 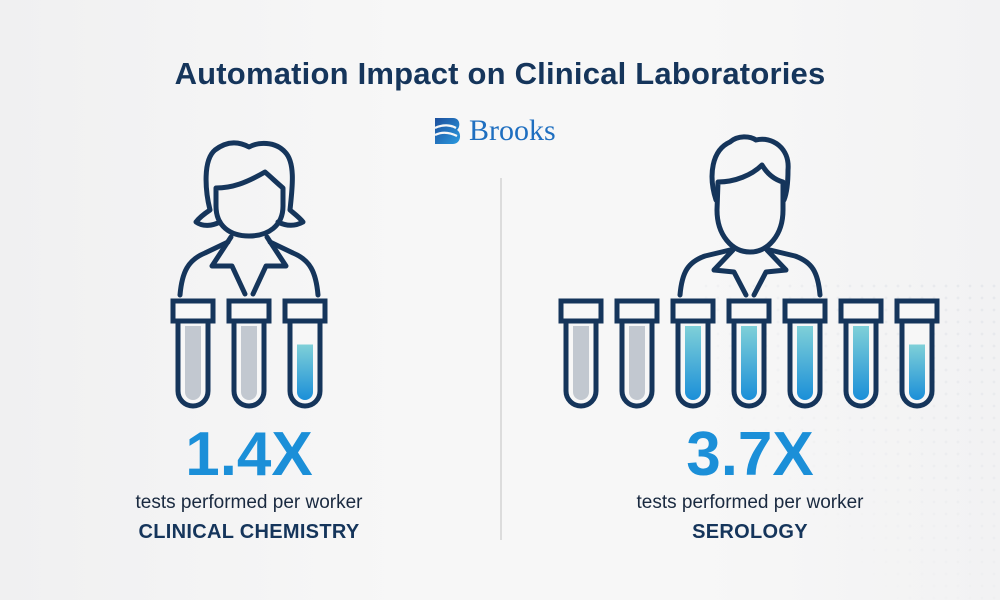 I want to click on brooks-logo: Brooks, so click(x=494, y=131).